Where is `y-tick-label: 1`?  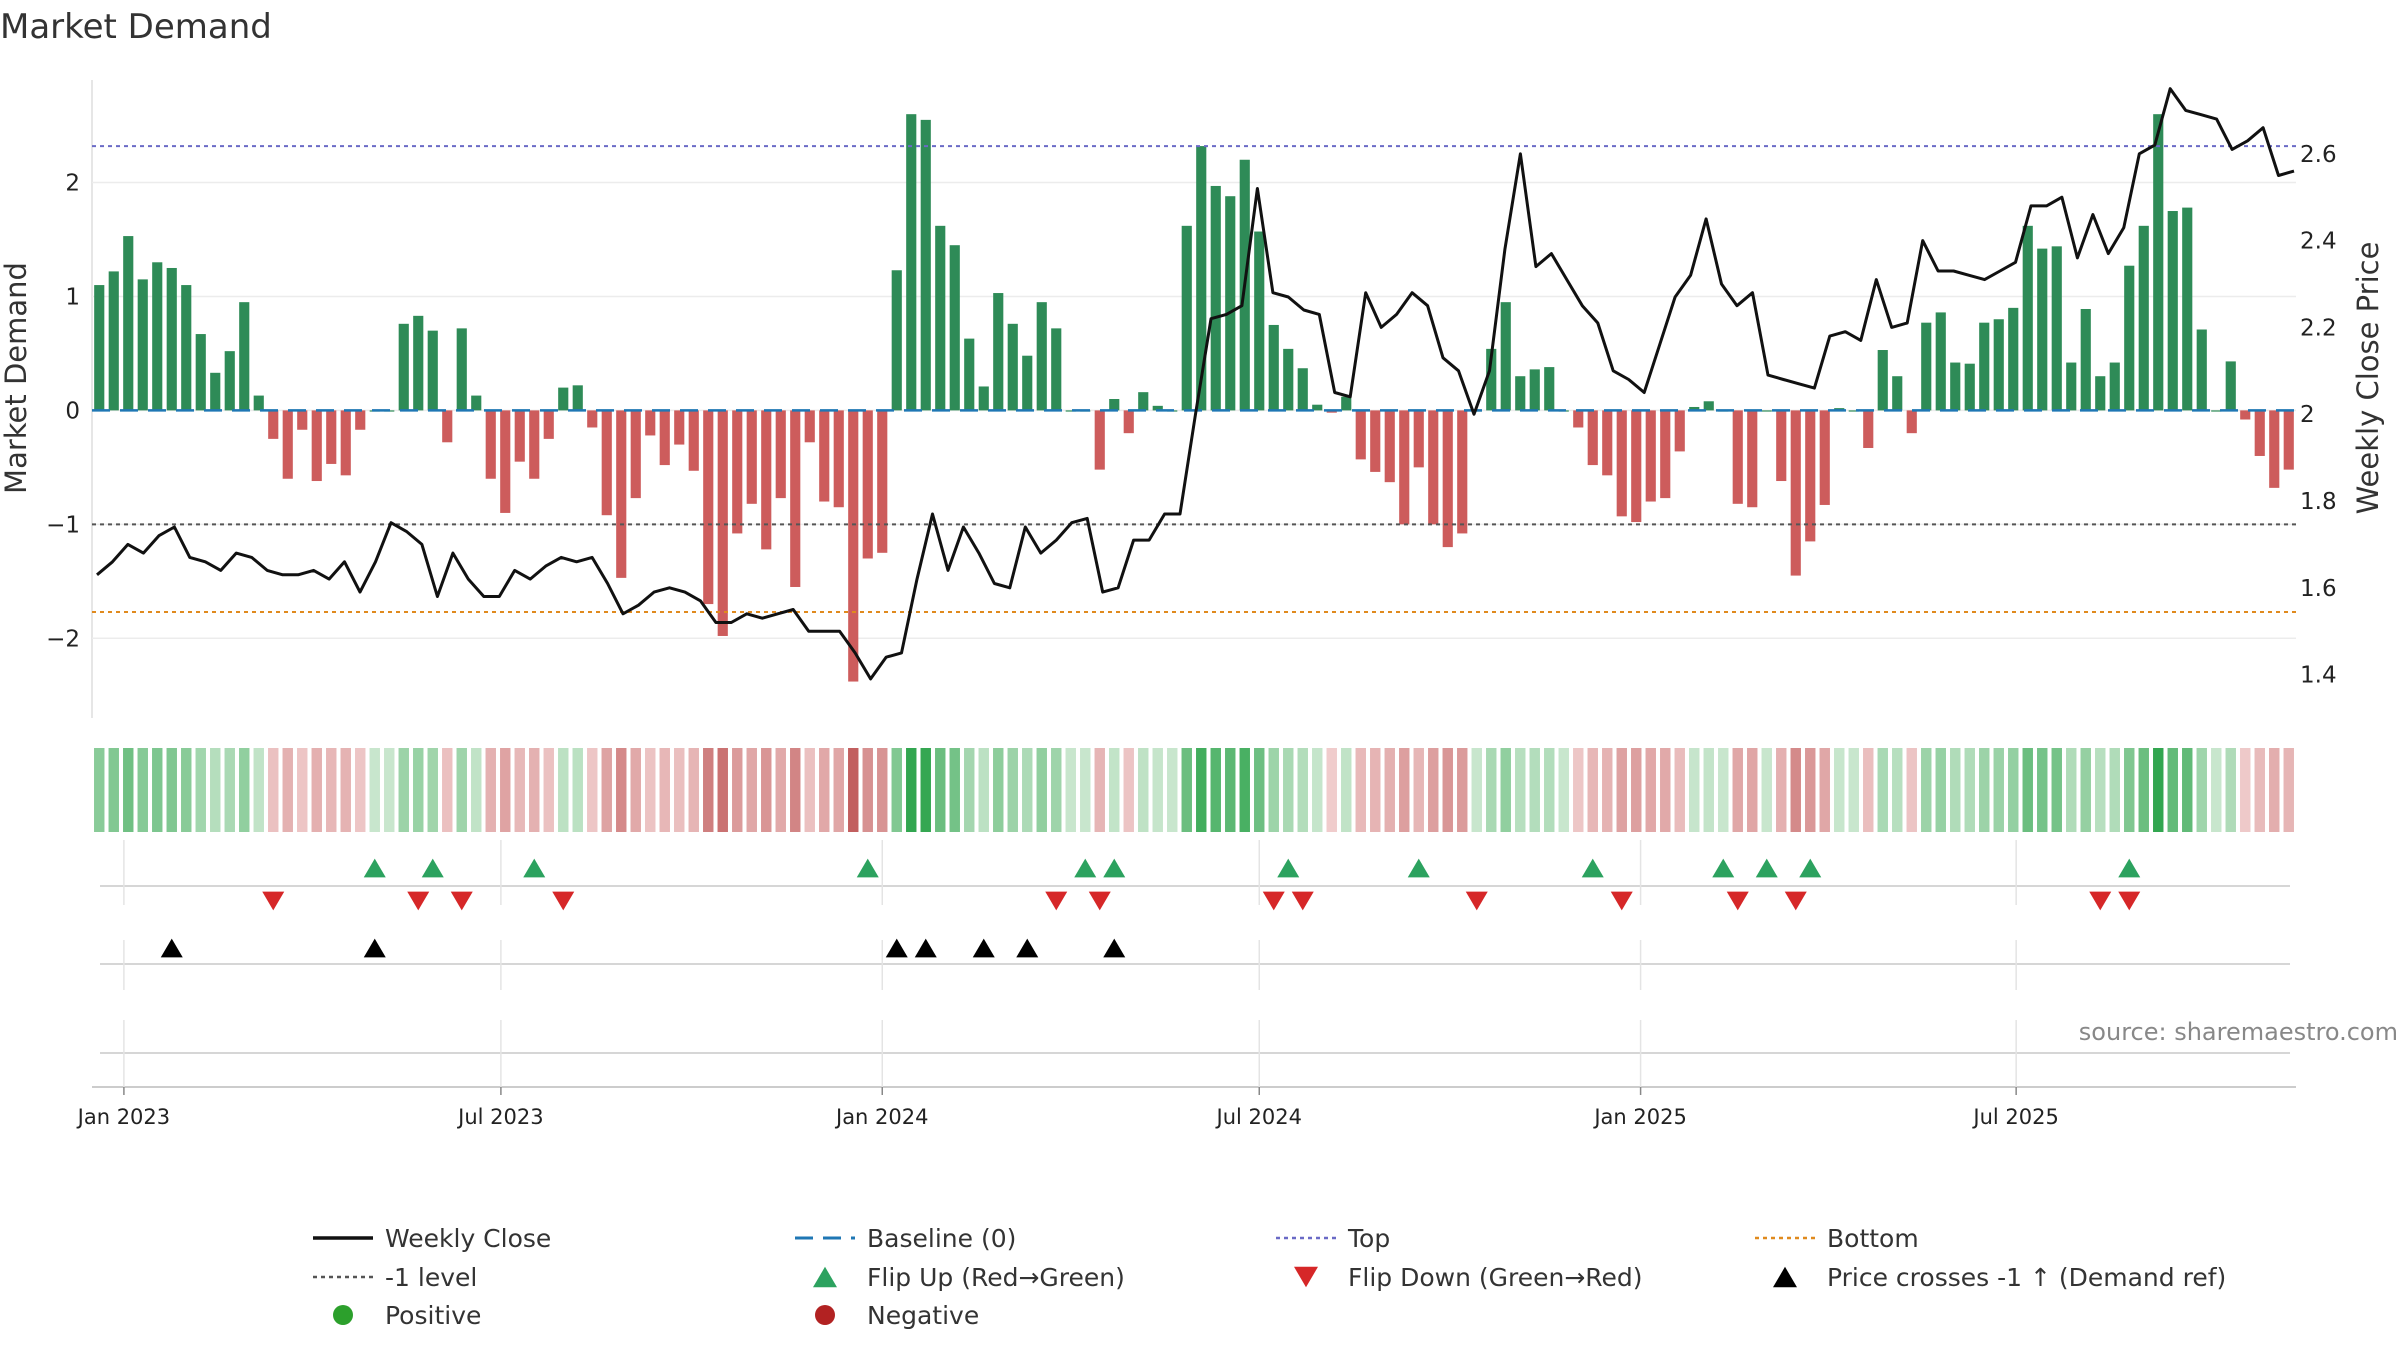 y-tick-label: 1 is located at coordinates (72, 297).